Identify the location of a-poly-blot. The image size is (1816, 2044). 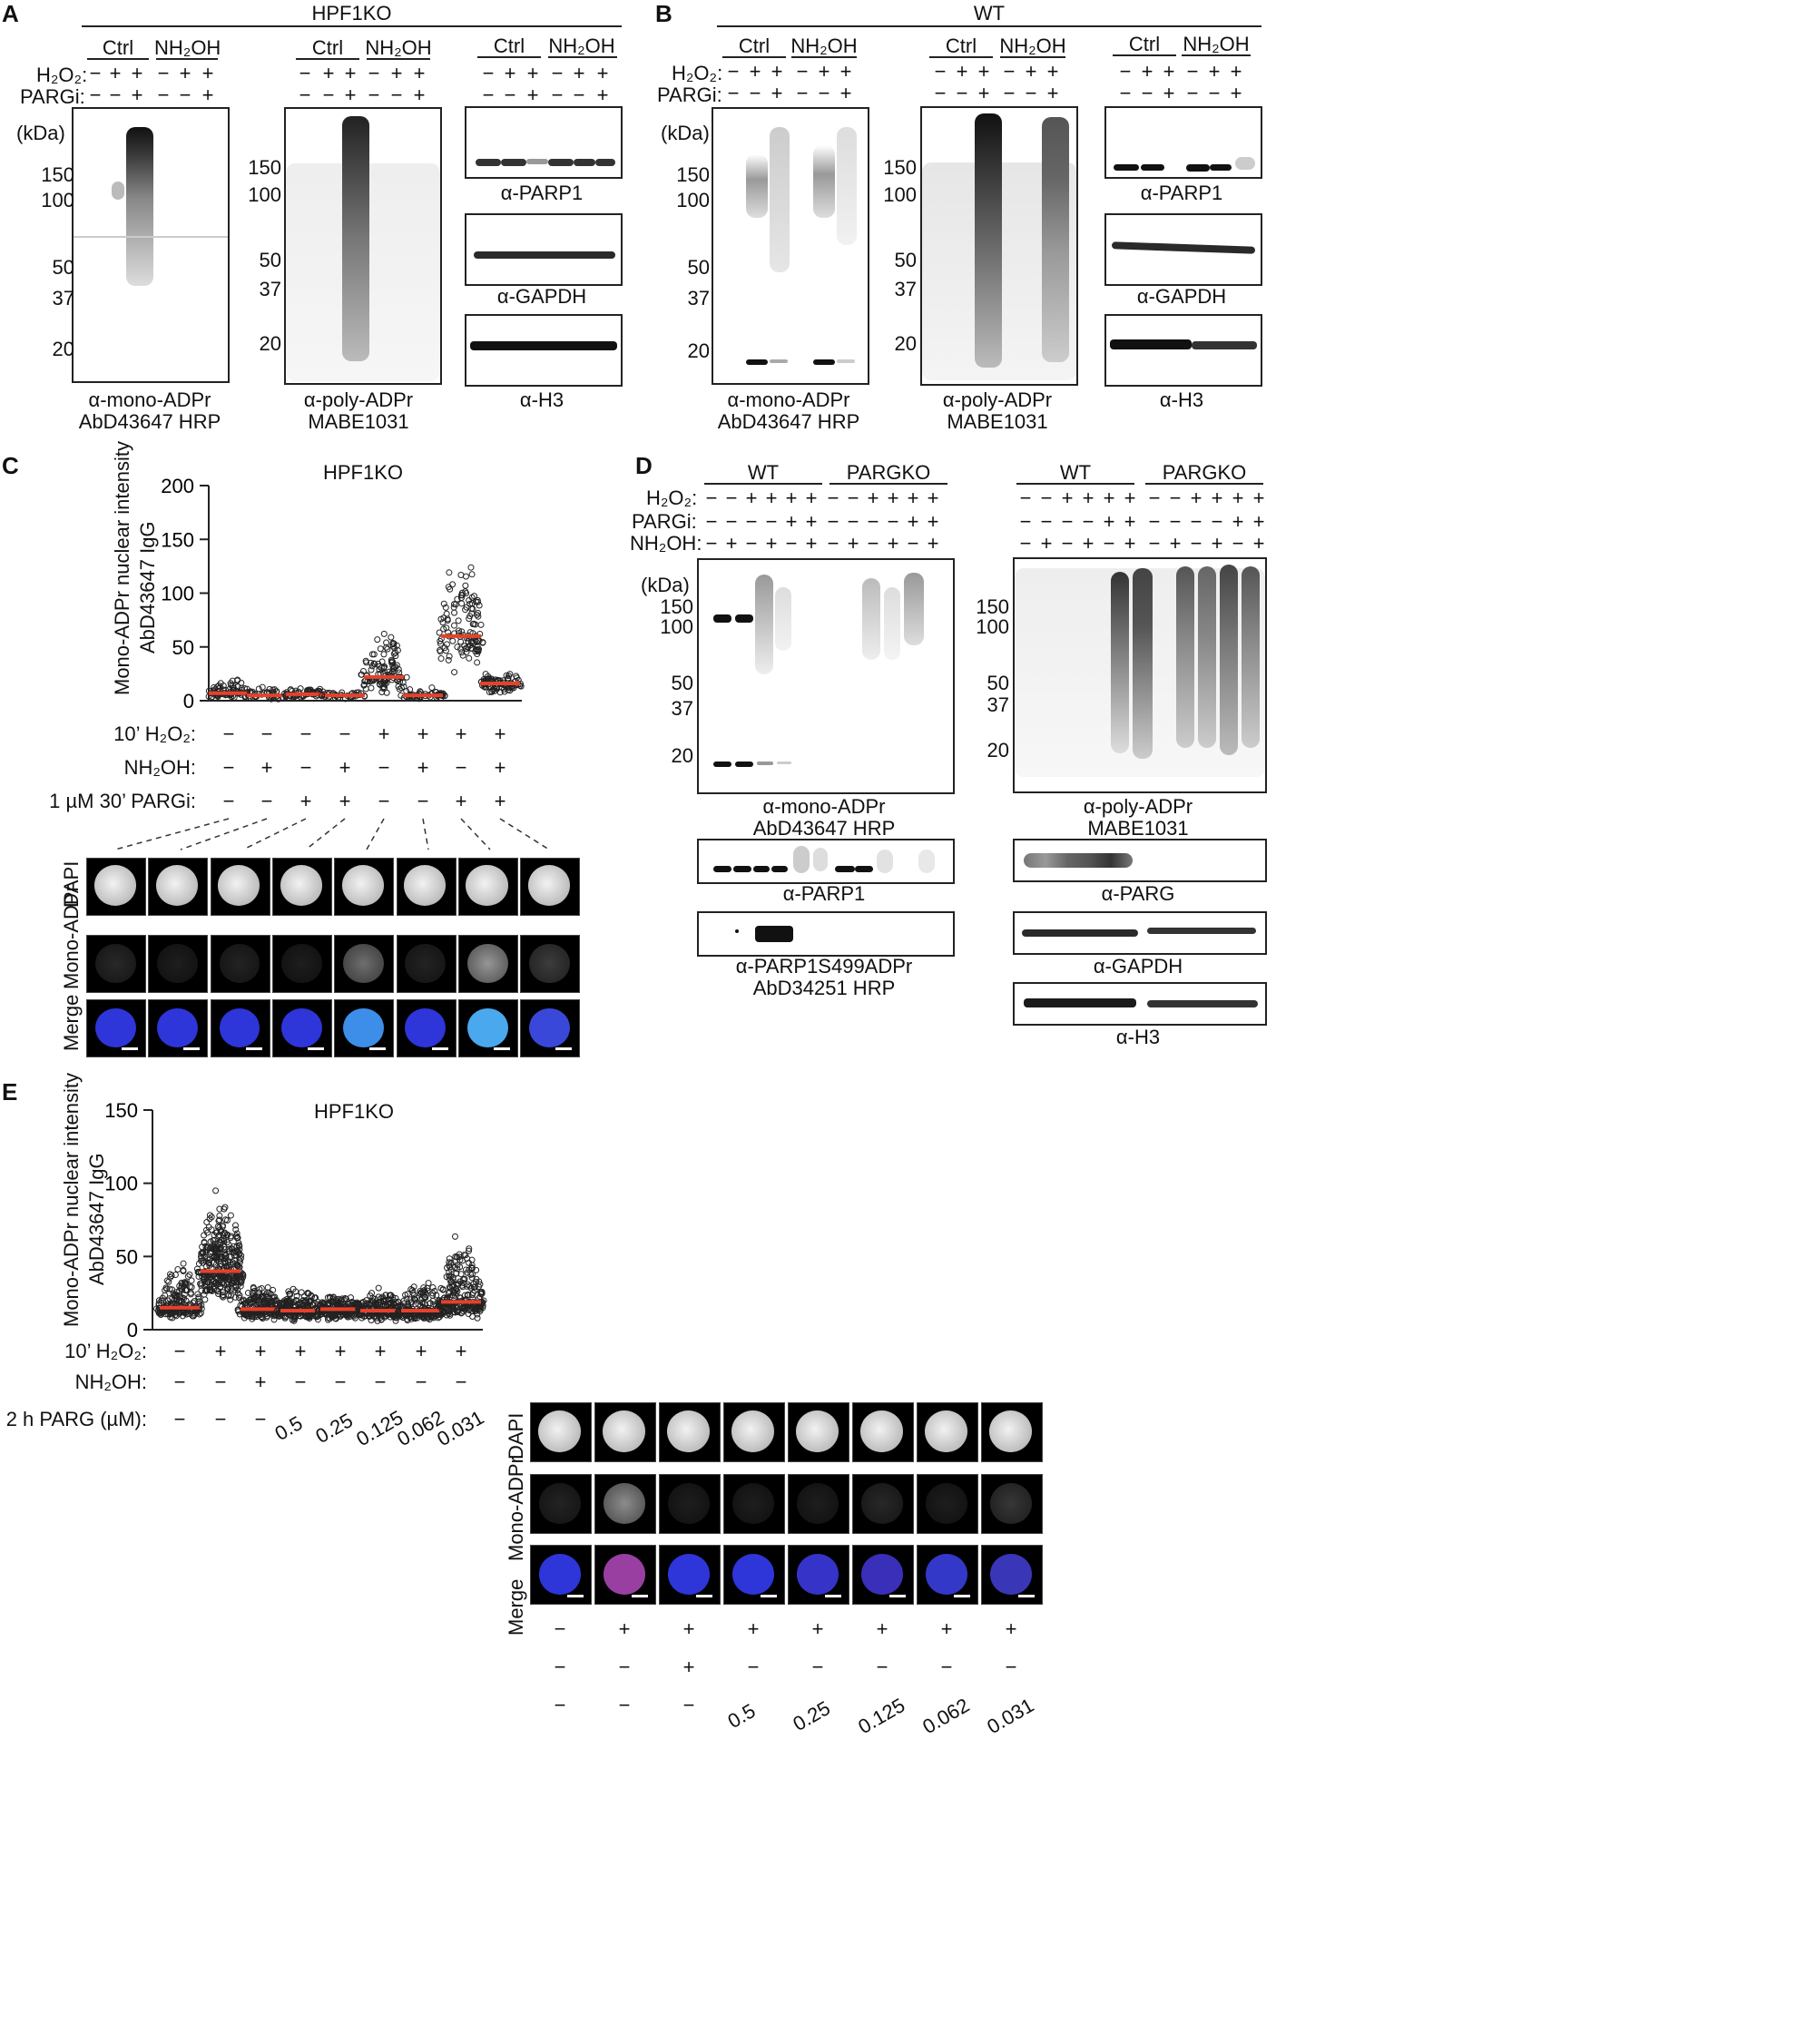
(363, 246).